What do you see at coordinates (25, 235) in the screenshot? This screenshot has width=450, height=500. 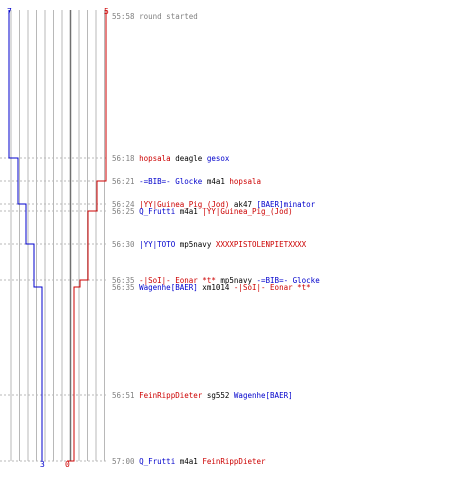 I see `blue-team-alive-line` at bounding box center [25, 235].